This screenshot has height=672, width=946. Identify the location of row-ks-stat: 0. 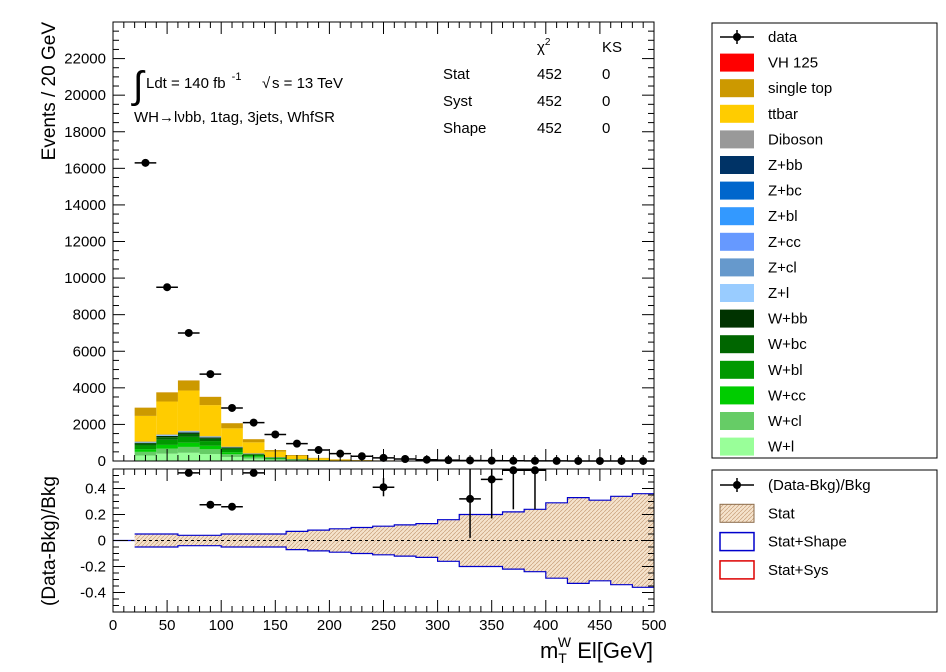
(606, 74).